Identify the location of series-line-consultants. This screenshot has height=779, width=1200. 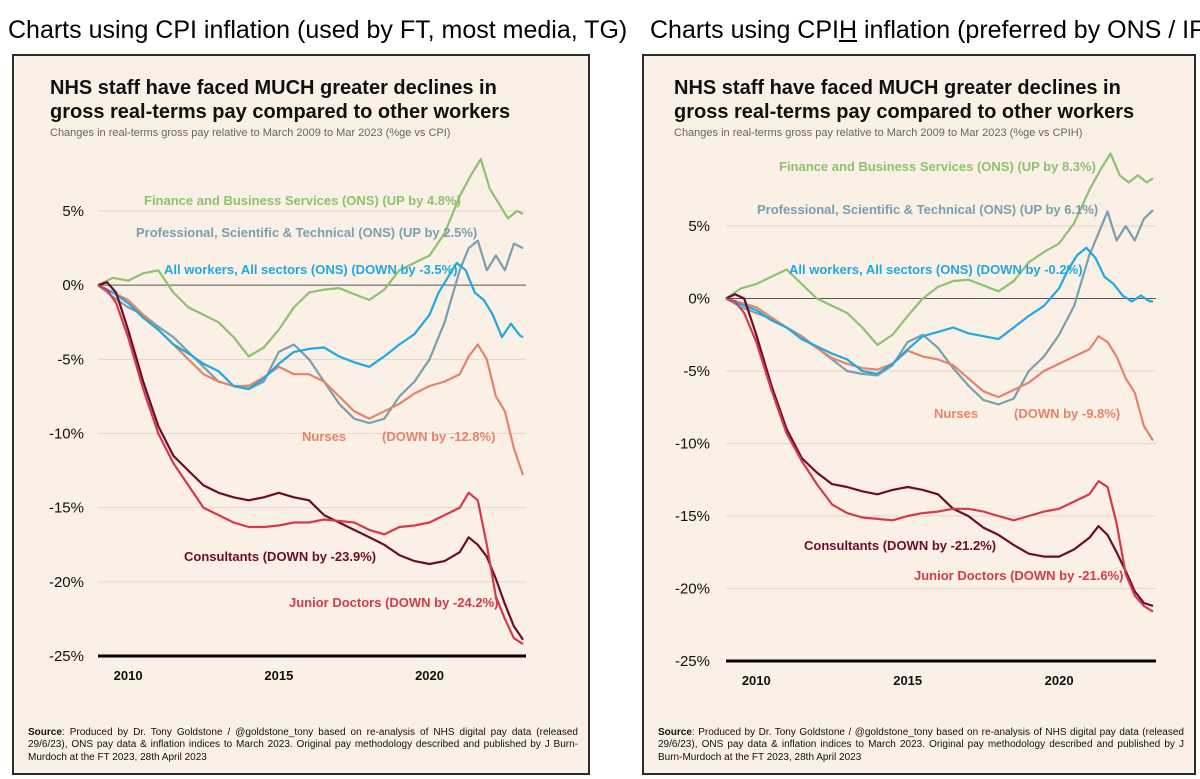
(939, 450).